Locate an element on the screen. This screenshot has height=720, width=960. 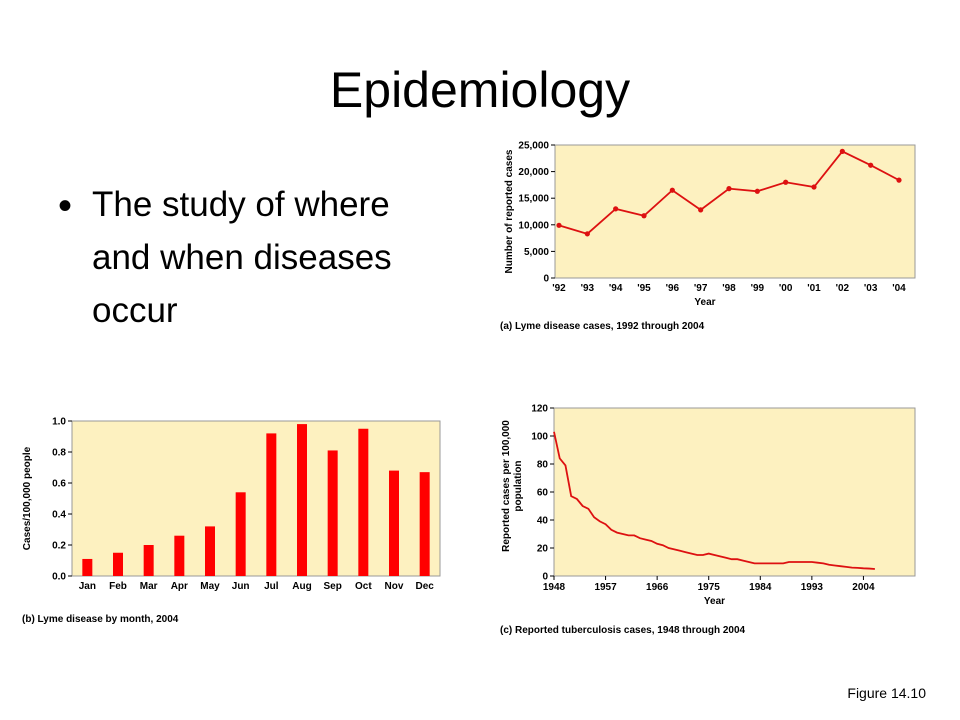
chart-a-xtick-label: '00 is located at coordinates (786, 288).